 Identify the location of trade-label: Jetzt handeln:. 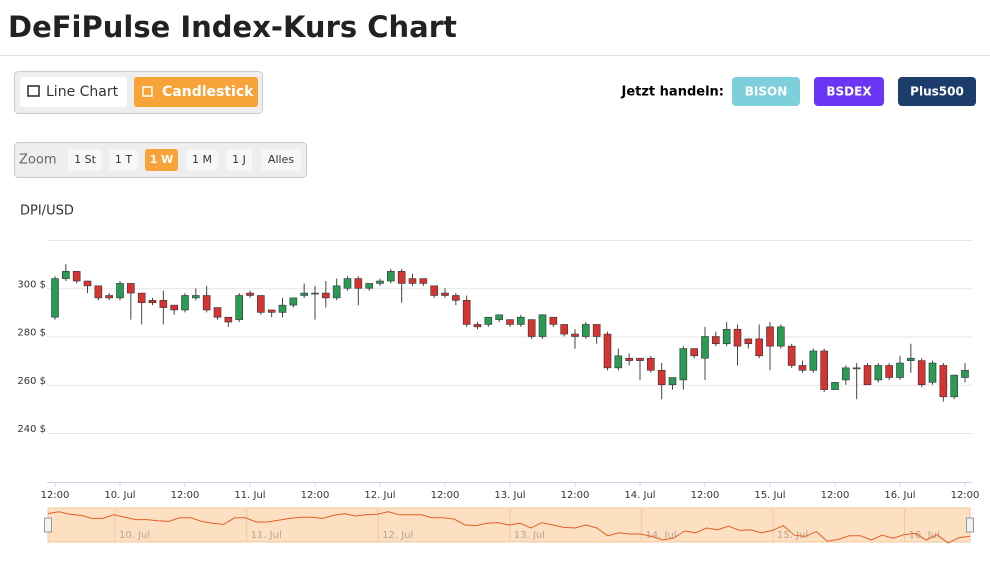
(673, 92).